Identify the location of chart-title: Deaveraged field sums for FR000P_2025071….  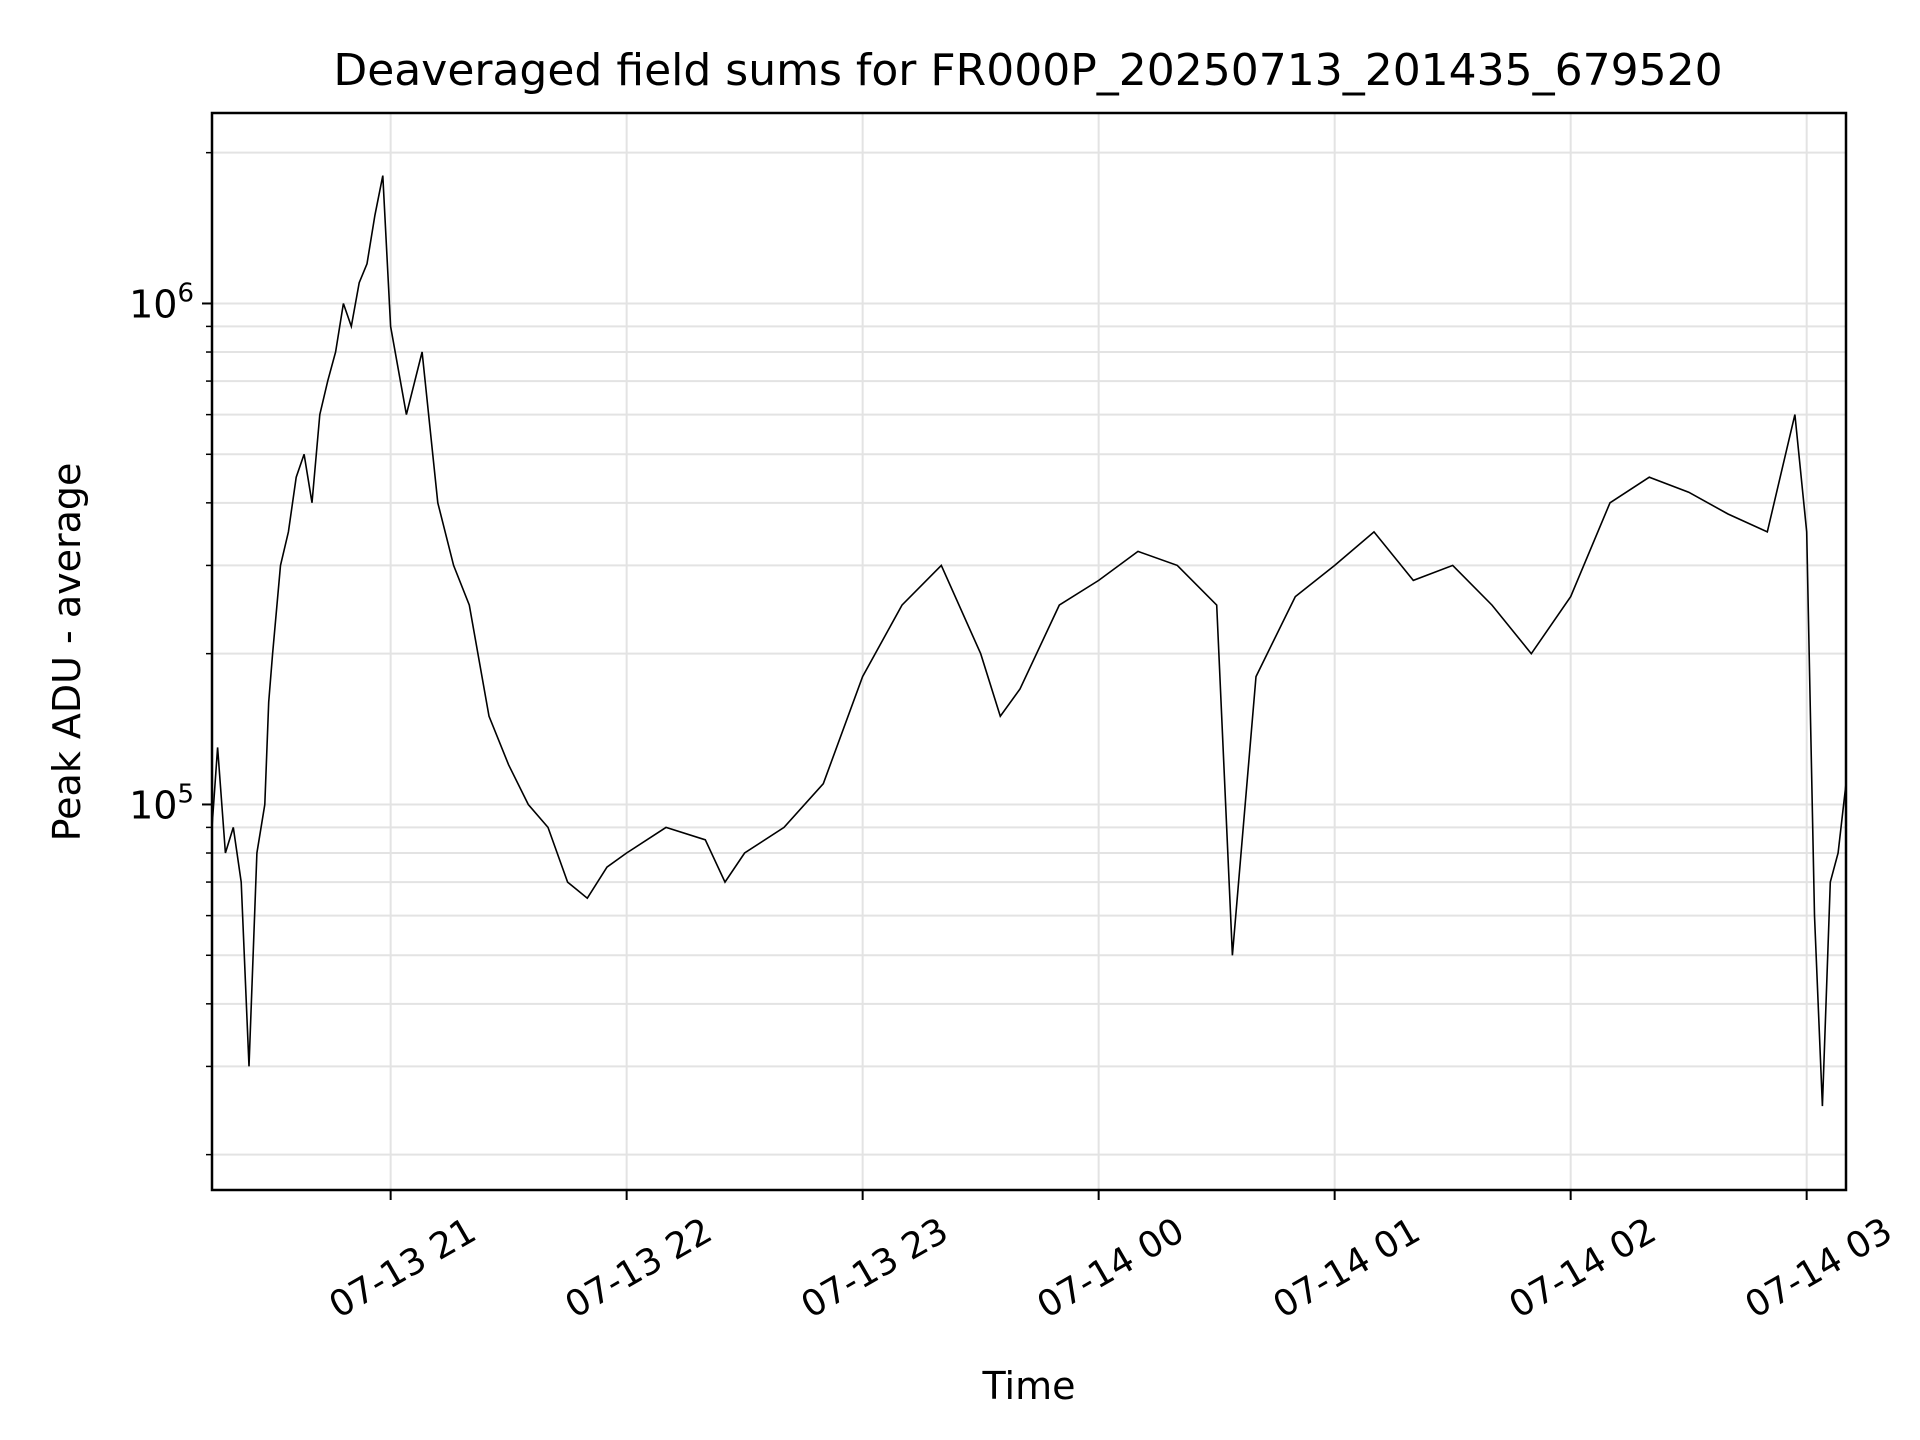
(1027, 70).